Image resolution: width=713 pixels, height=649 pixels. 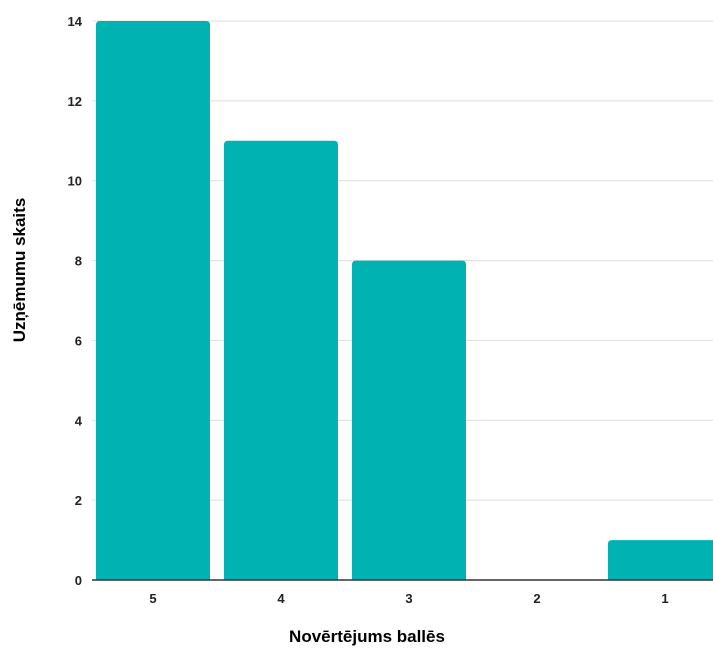 What do you see at coordinates (78, 580) in the screenshot?
I see `y-tick-label: 0` at bounding box center [78, 580].